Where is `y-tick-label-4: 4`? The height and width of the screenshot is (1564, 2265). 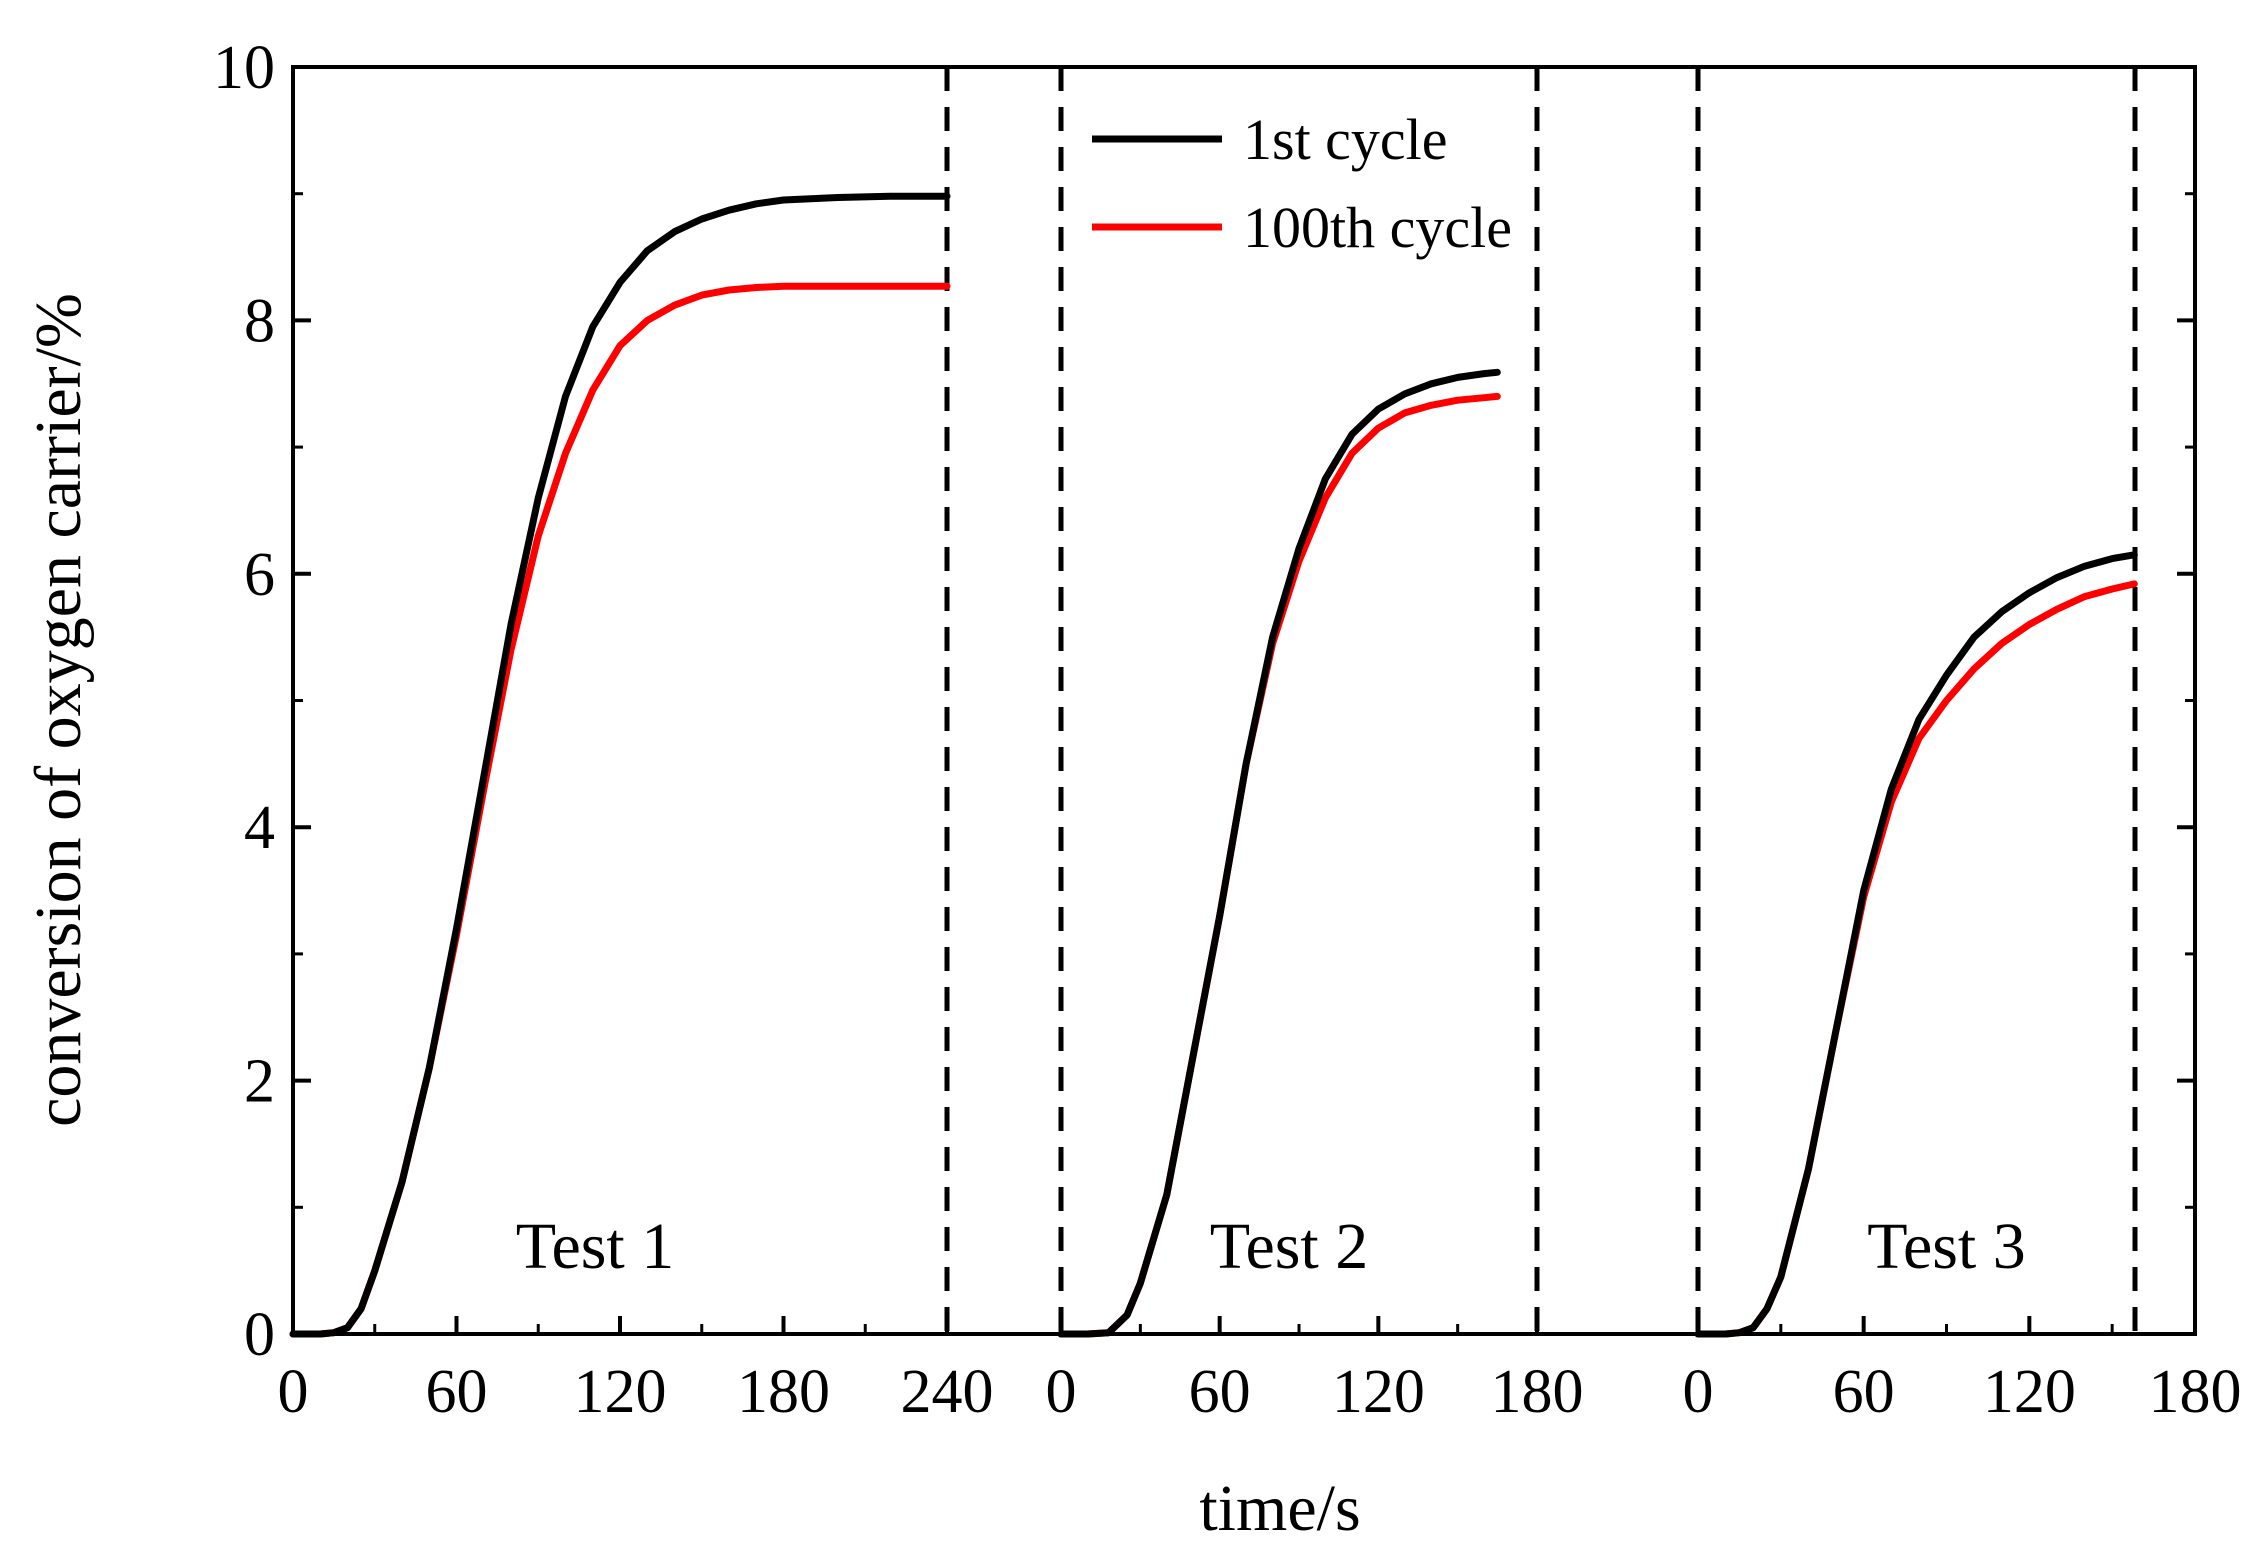
y-tick-label-4: 4 is located at coordinates (259, 828).